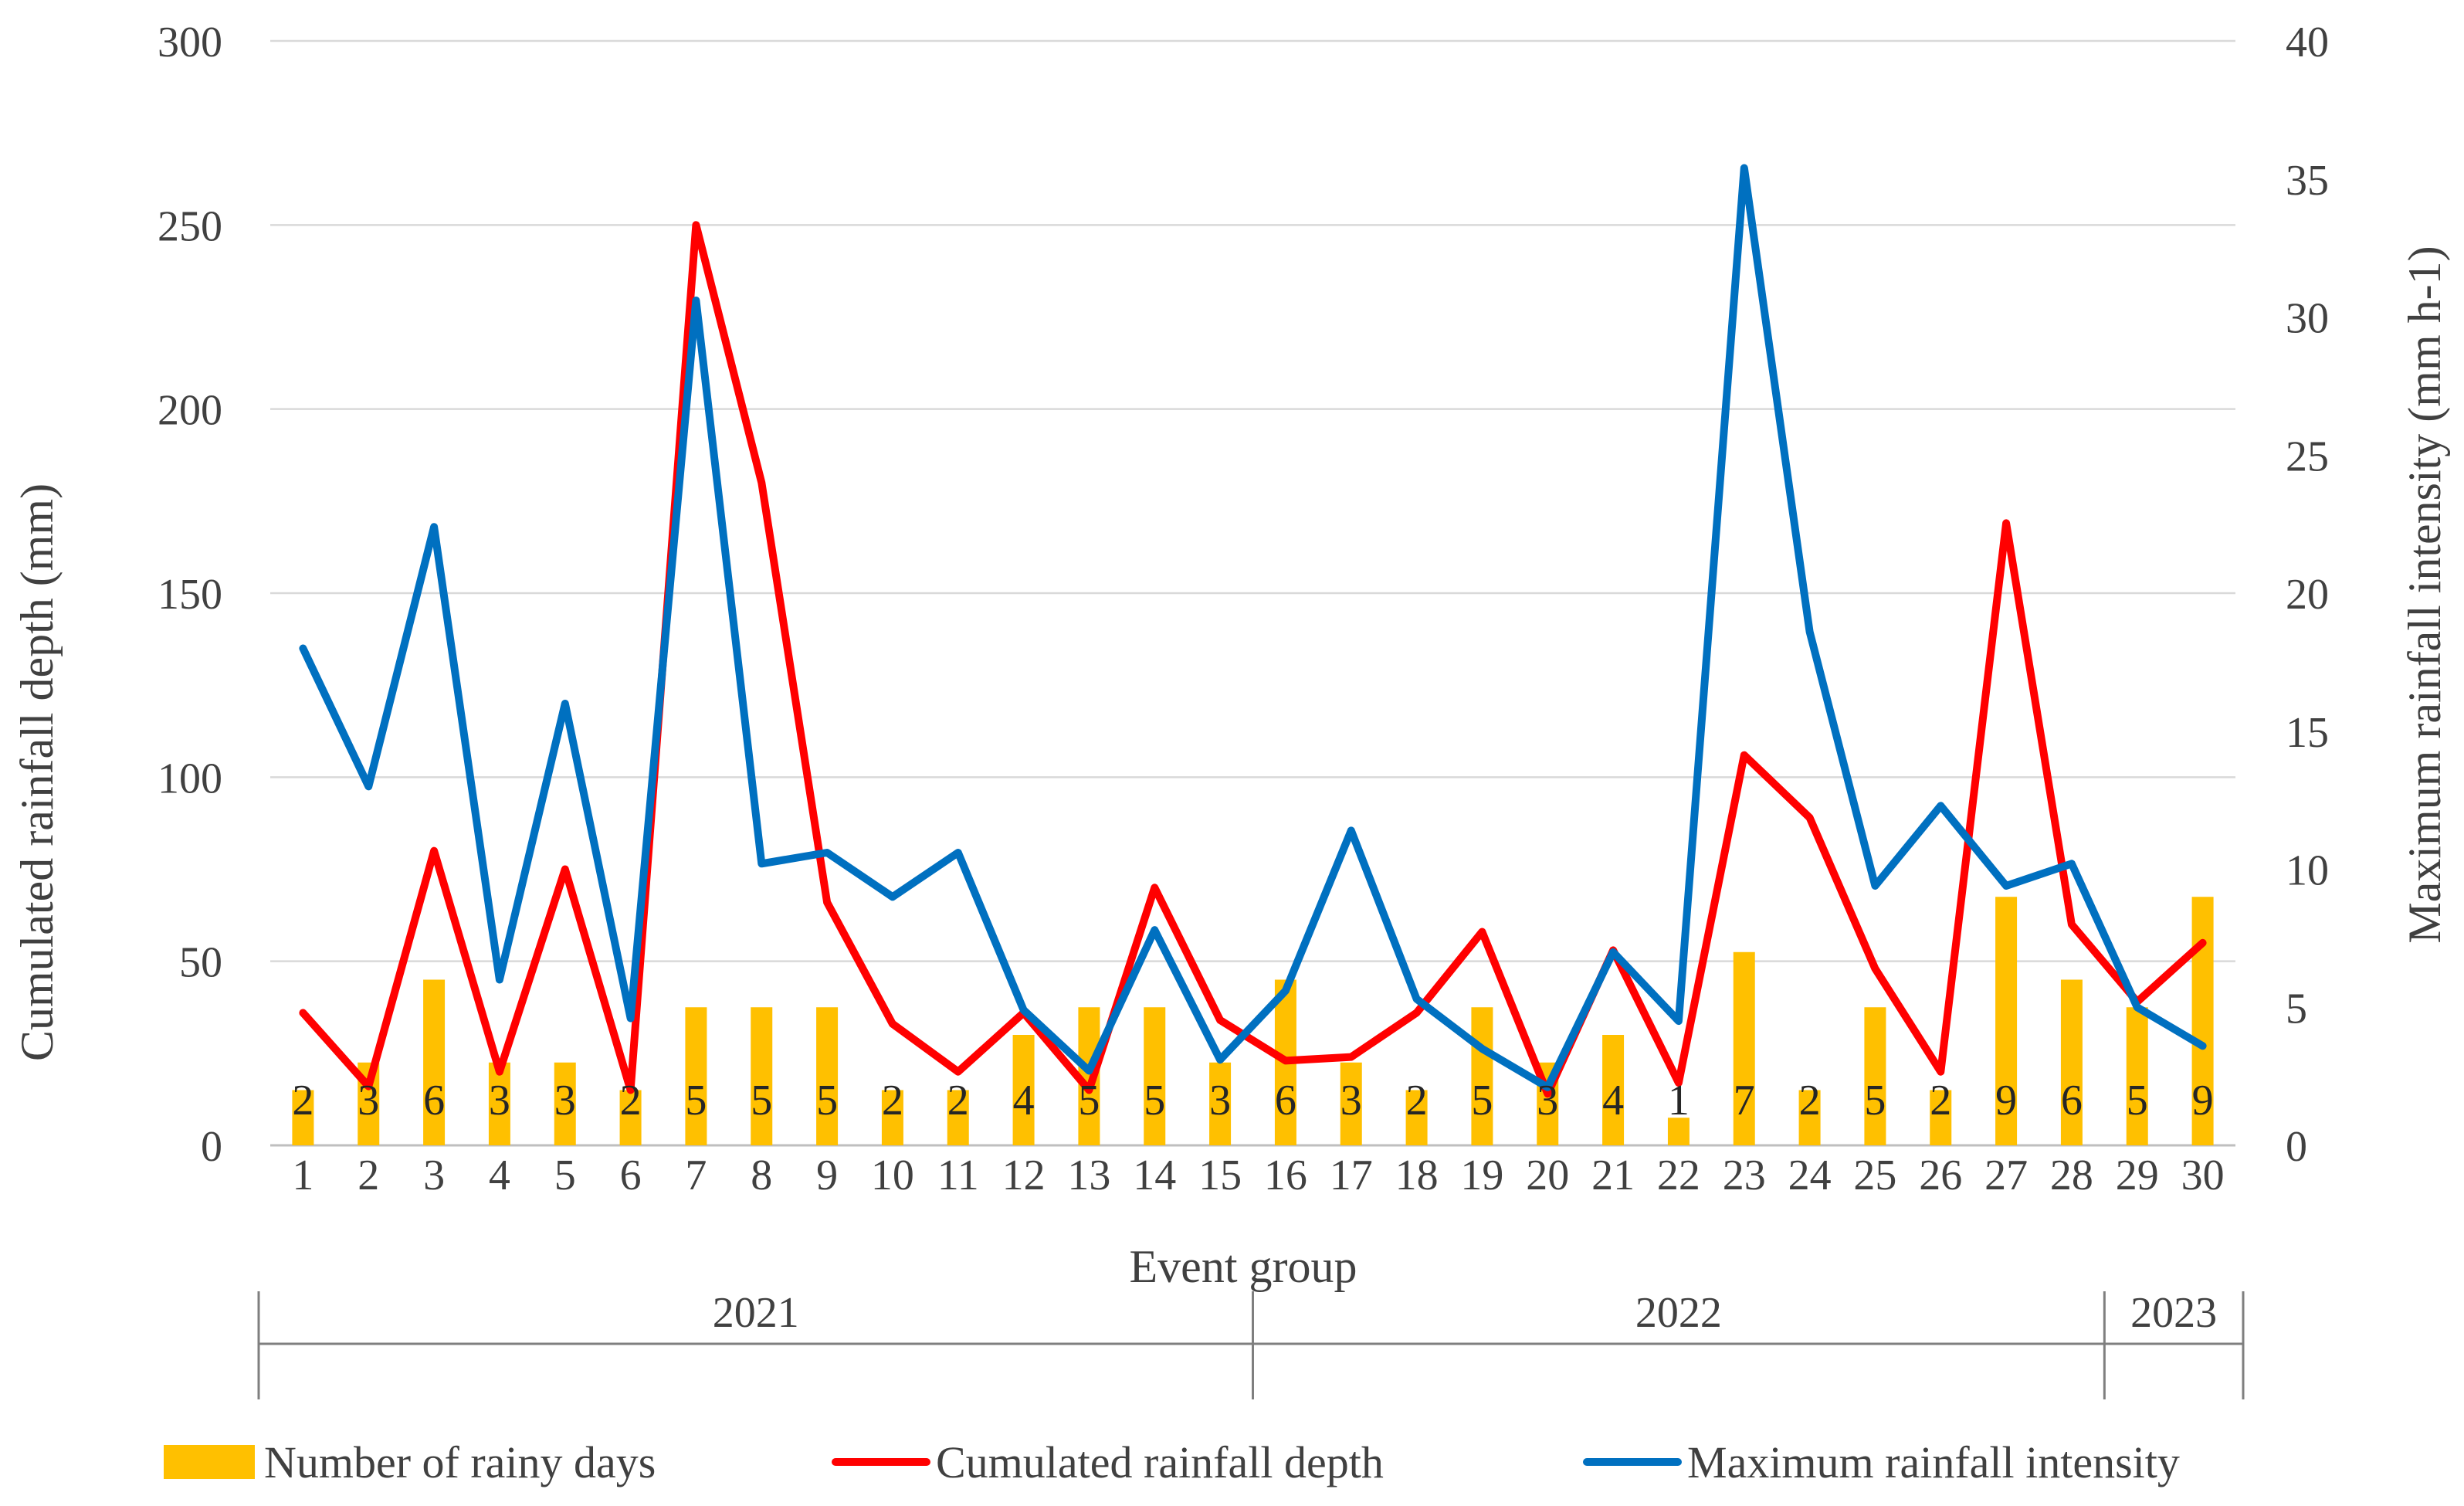 This screenshot has width=2464, height=1506. What do you see at coordinates (209, 1462) in the screenshot?
I see `legend-swatch-bar` at bounding box center [209, 1462].